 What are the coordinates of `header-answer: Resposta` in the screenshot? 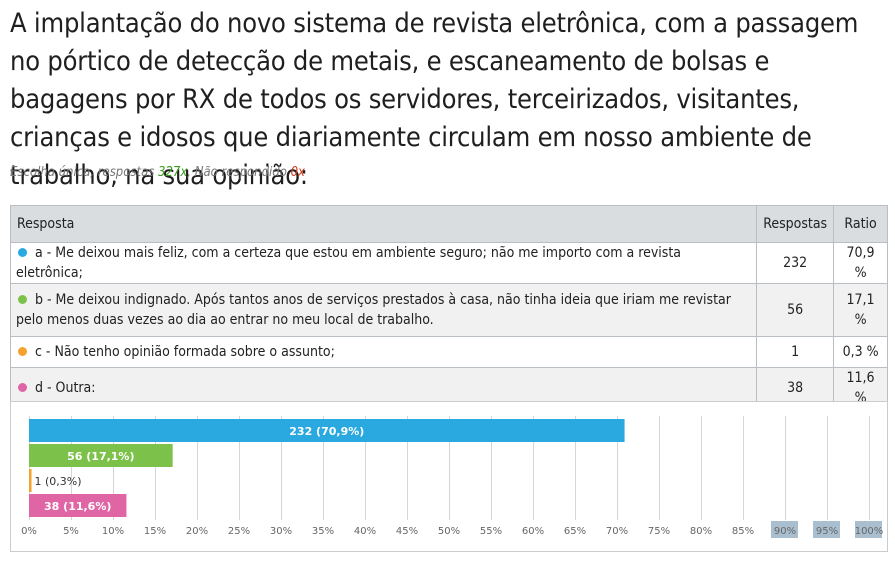 It's located at (383, 224).